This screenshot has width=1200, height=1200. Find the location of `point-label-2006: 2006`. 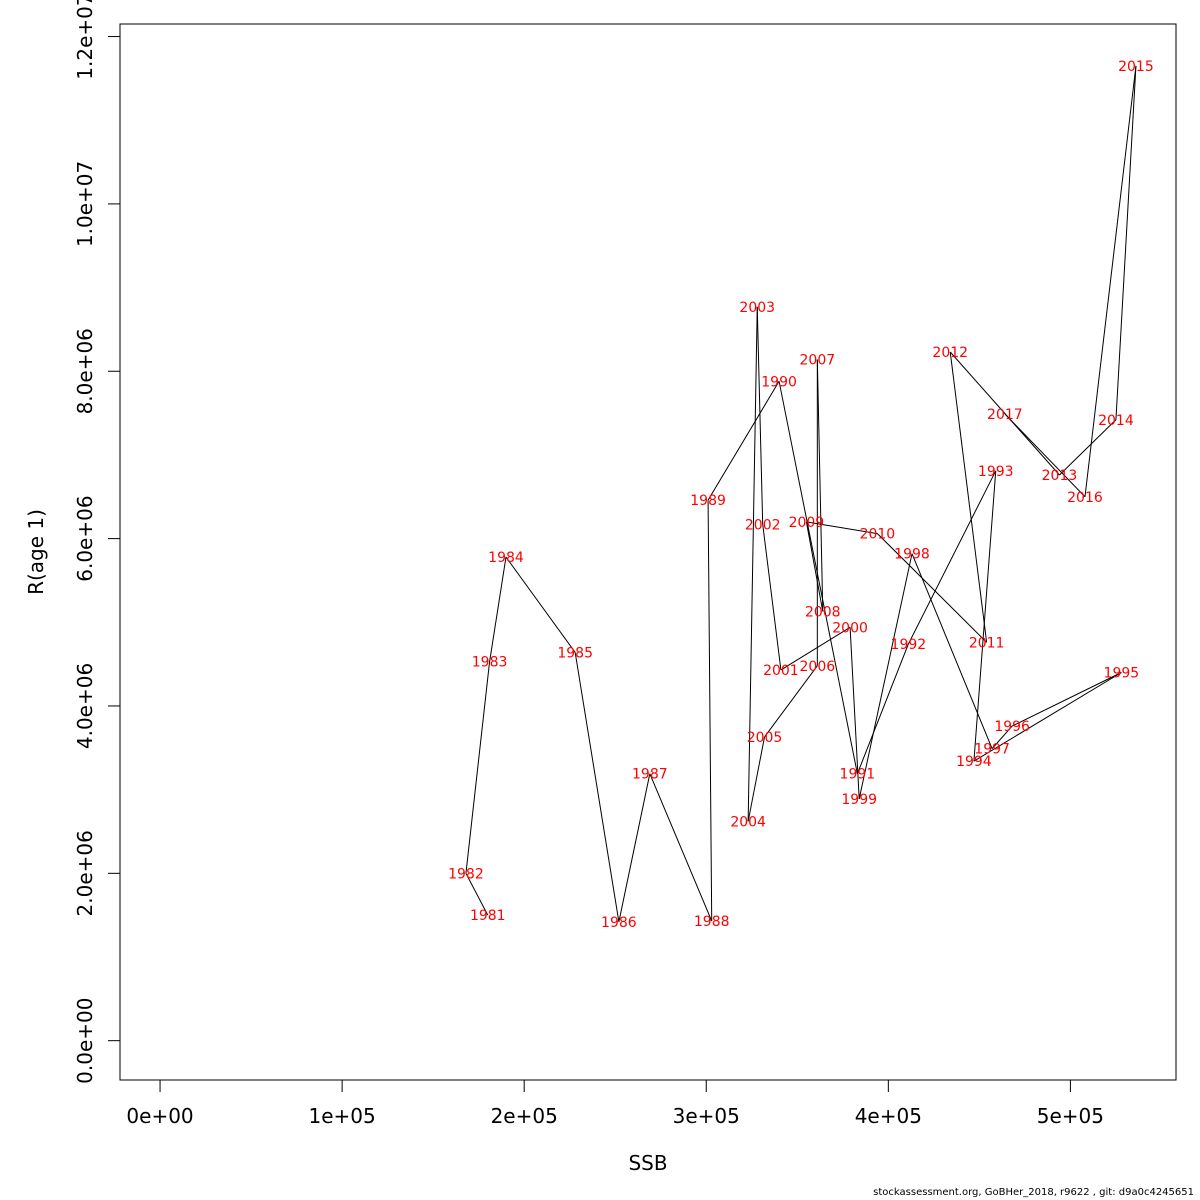

point-label-2006: 2006 is located at coordinates (818, 667).